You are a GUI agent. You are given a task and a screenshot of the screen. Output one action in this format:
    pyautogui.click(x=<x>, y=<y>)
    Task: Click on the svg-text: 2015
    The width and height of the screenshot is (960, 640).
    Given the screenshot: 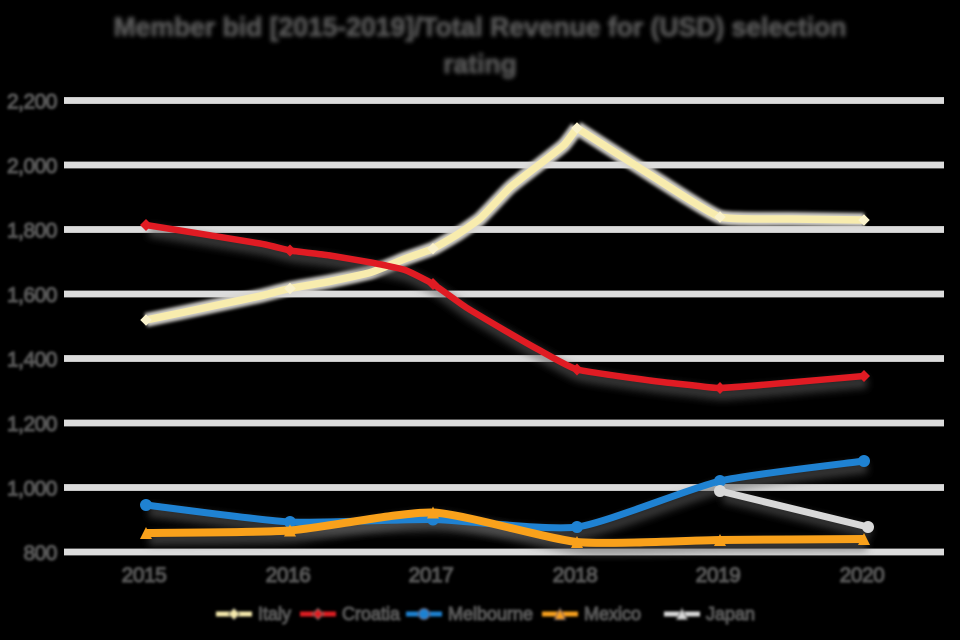 What is the action you would take?
    pyautogui.click(x=144, y=575)
    